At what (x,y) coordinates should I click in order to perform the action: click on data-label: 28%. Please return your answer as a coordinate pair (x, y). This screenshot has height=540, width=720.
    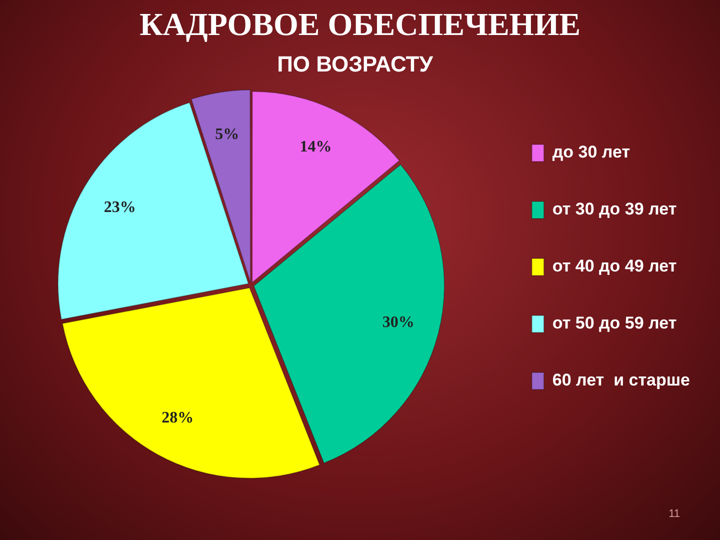
    Looking at the image, I should click on (178, 418).